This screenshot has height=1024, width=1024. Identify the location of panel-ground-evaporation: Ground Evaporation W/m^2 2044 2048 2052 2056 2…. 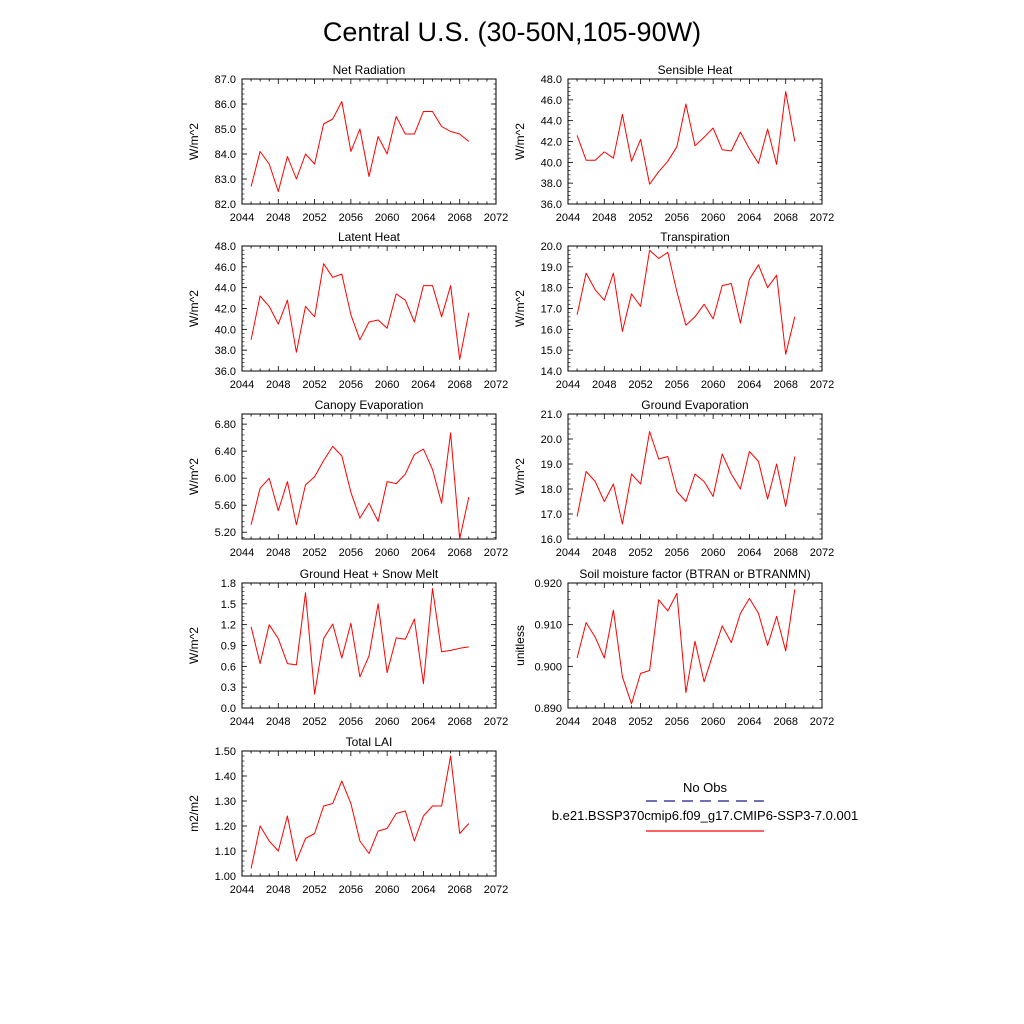
(673, 478).